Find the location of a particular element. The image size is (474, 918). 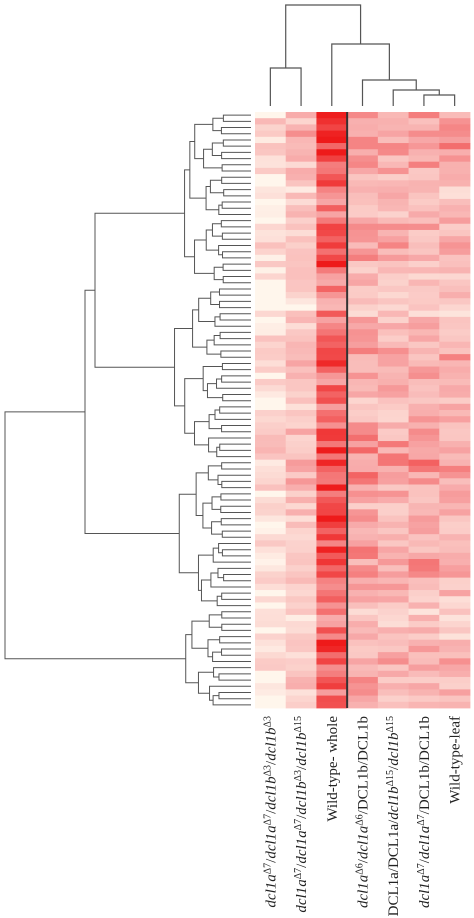

column-label-c2: dcl1aΔ7/dcl1aΔ7/dcl1bΔ3/dcl1bΔ15 is located at coordinates (301, 814).